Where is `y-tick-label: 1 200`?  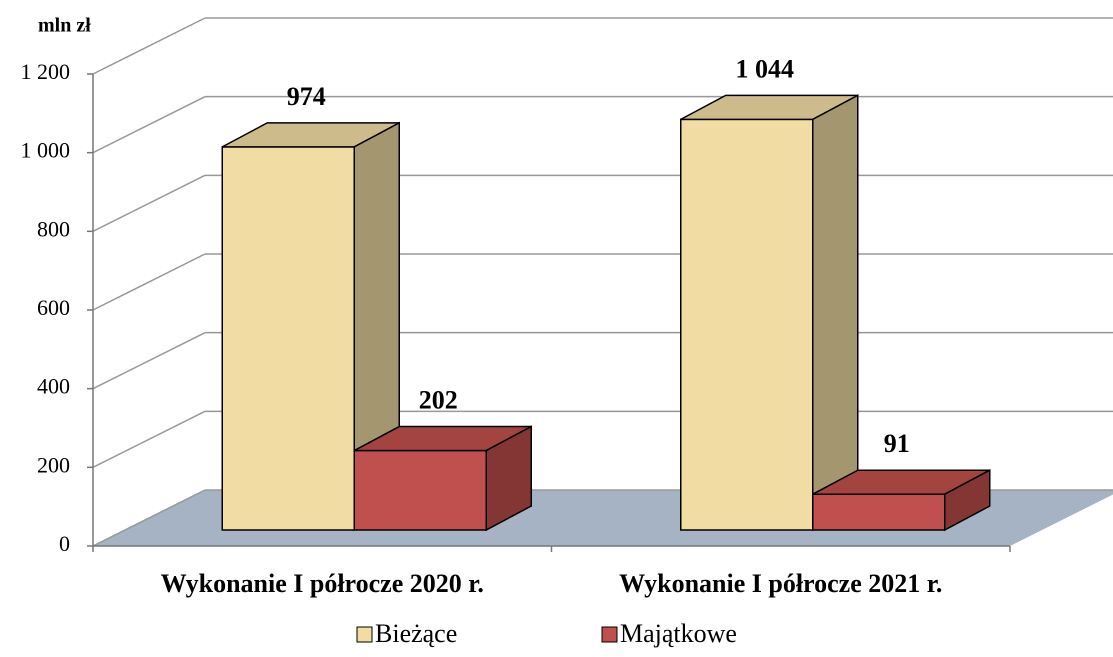 y-tick-label: 1 200 is located at coordinates (46, 71).